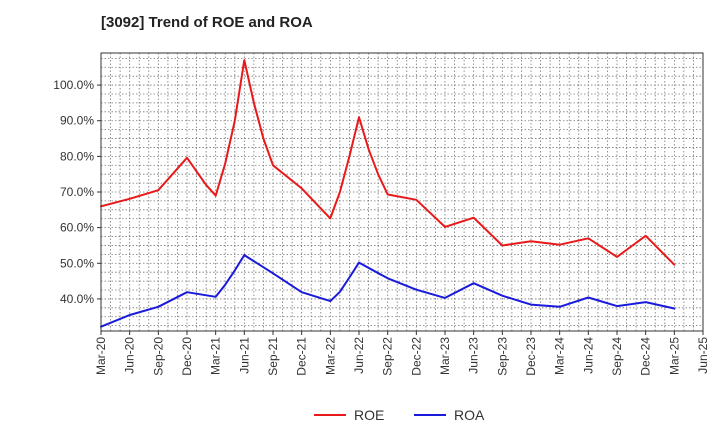 The height and width of the screenshot is (440, 720). Describe the element at coordinates (399, 415) in the screenshot. I see `legend: ROE ROA` at that location.